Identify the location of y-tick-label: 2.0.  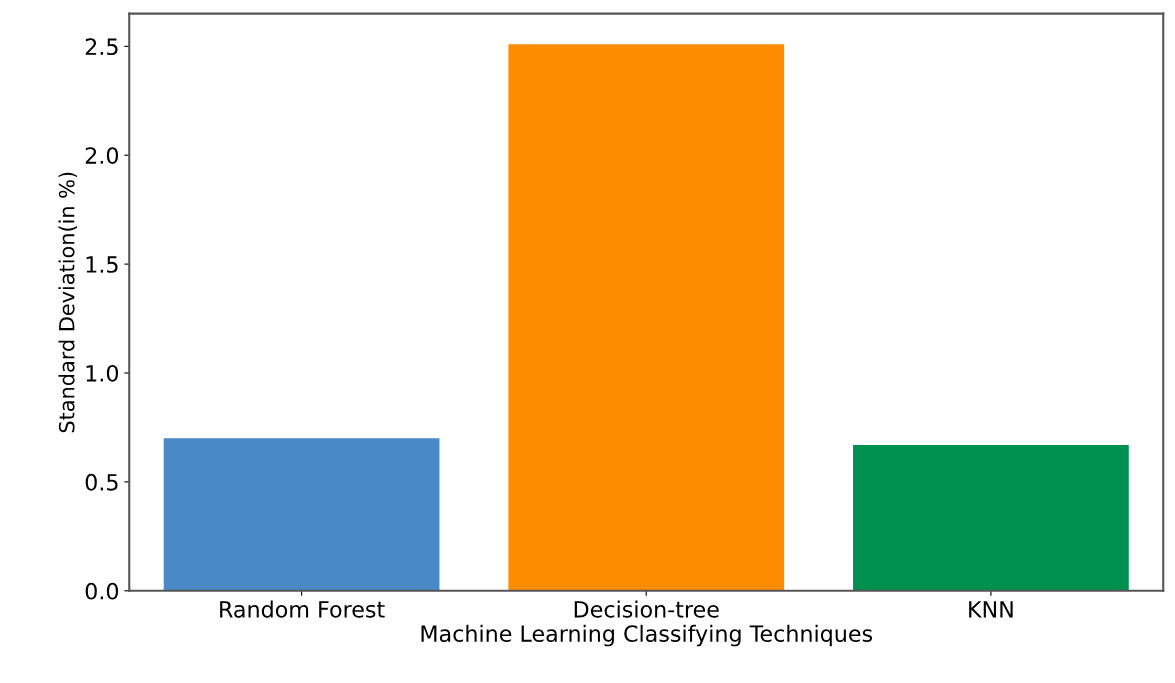
(102, 155).